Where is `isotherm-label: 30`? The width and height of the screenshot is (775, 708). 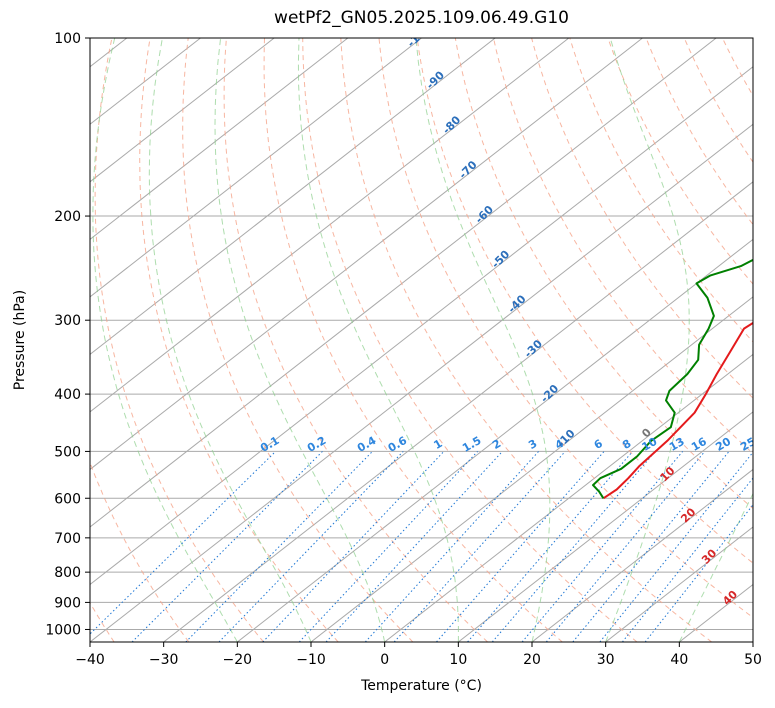
isotherm-label: 30 is located at coordinates (709, 556).